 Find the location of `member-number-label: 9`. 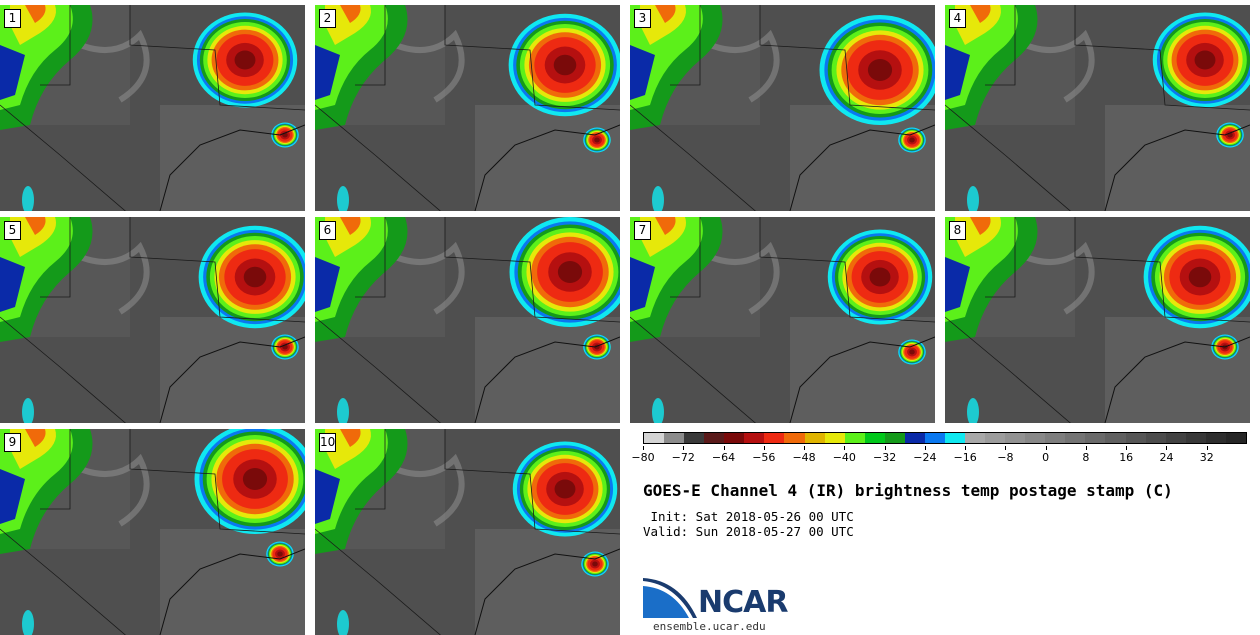

member-number-label: 9 is located at coordinates (12, 442).